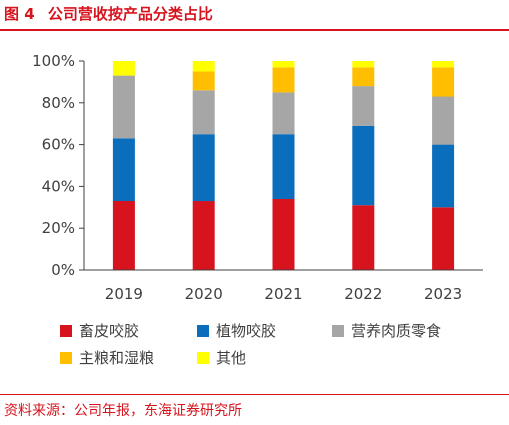 This screenshot has width=509, height=425. What do you see at coordinates (204, 294) in the screenshot?
I see `x-tick-label: 2020` at bounding box center [204, 294].